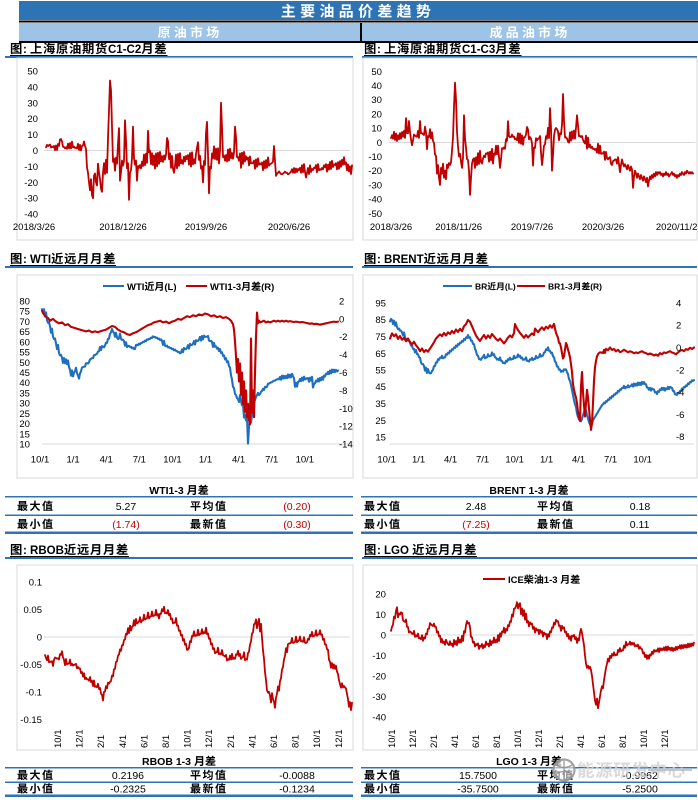 This screenshot has width=698, height=800. Describe the element at coordinates (31, 215) in the screenshot. I see `svg-text: -40` at that location.